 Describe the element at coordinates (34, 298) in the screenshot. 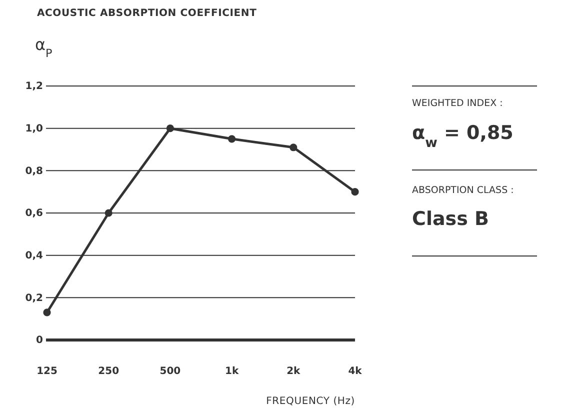

I see `y-tick-label: 0,2` at that location.